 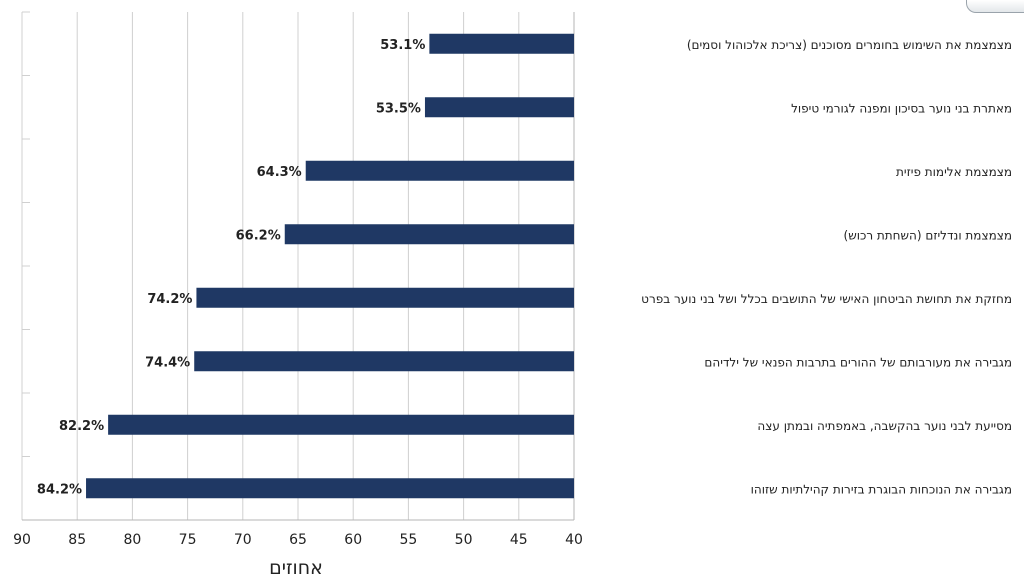 What do you see at coordinates (77, 540) in the screenshot?
I see `x-tick-label: 85` at bounding box center [77, 540].